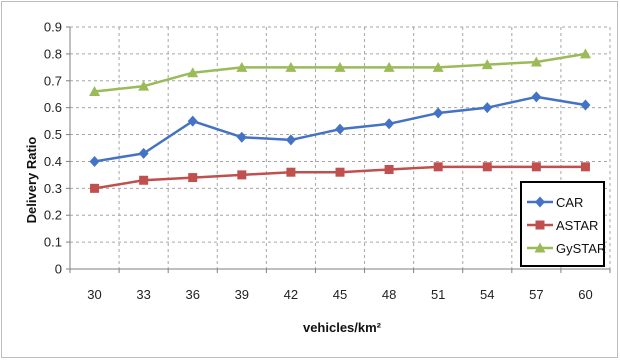 This screenshot has width=620, height=360. What do you see at coordinates (53, 80) in the screenshot?
I see `y-tick-label: 0.7` at bounding box center [53, 80].